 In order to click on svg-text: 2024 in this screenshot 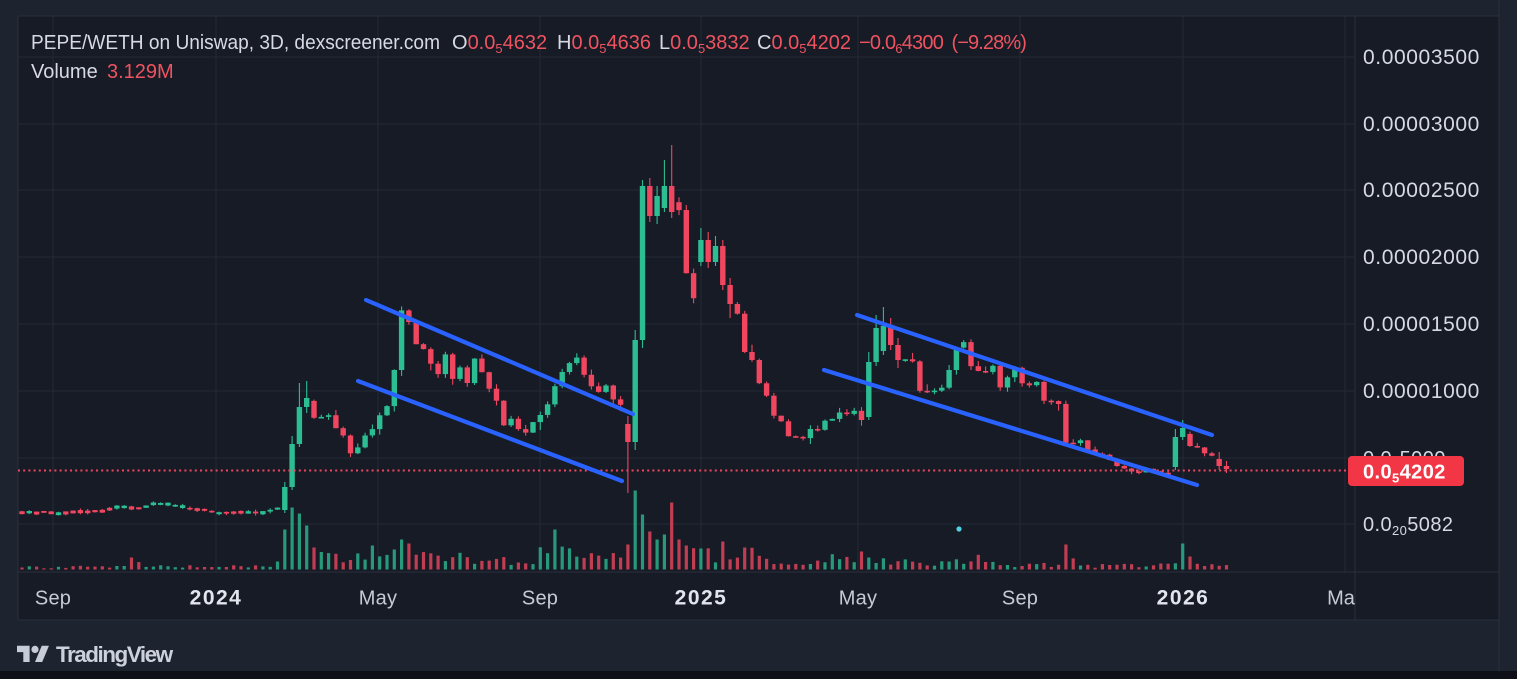, I will do `click(216, 598)`.